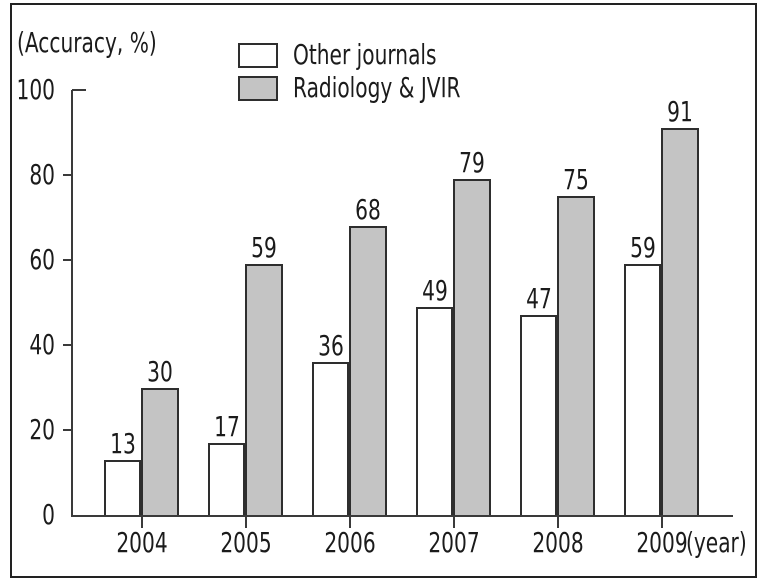 The width and height of the screenshot is (763, 585). Describe the element at coordinates (42, 259) in the screenshot. I see `y-axis-tick-label: 60` at that location.